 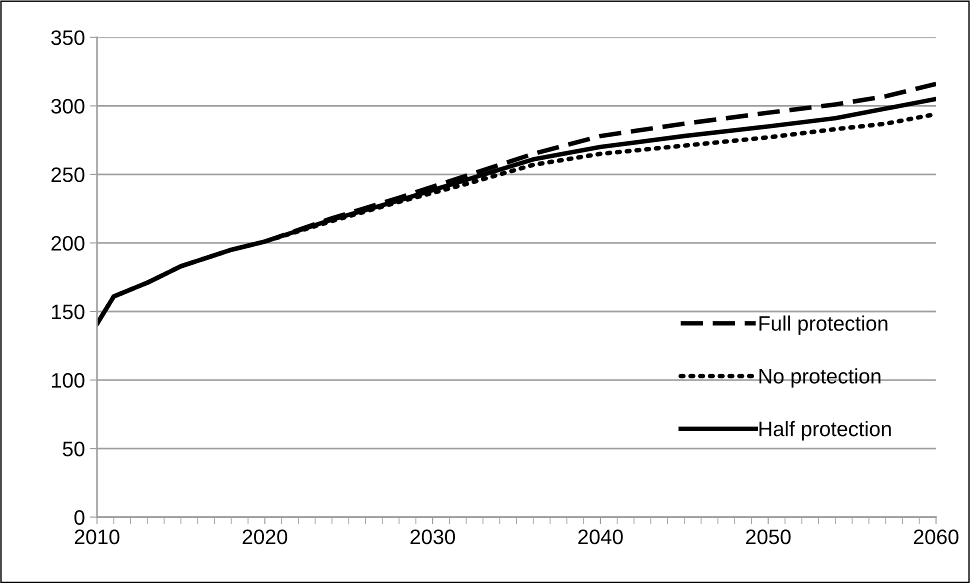 I want to click on y-tick-label: 50, so click(x=73, y=449).